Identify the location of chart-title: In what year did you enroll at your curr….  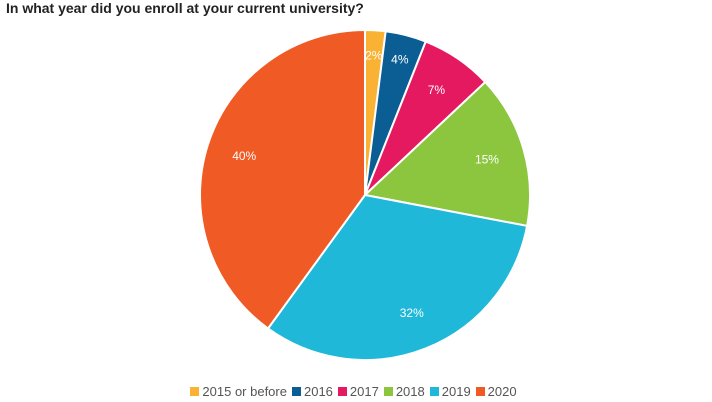
(185, 8).